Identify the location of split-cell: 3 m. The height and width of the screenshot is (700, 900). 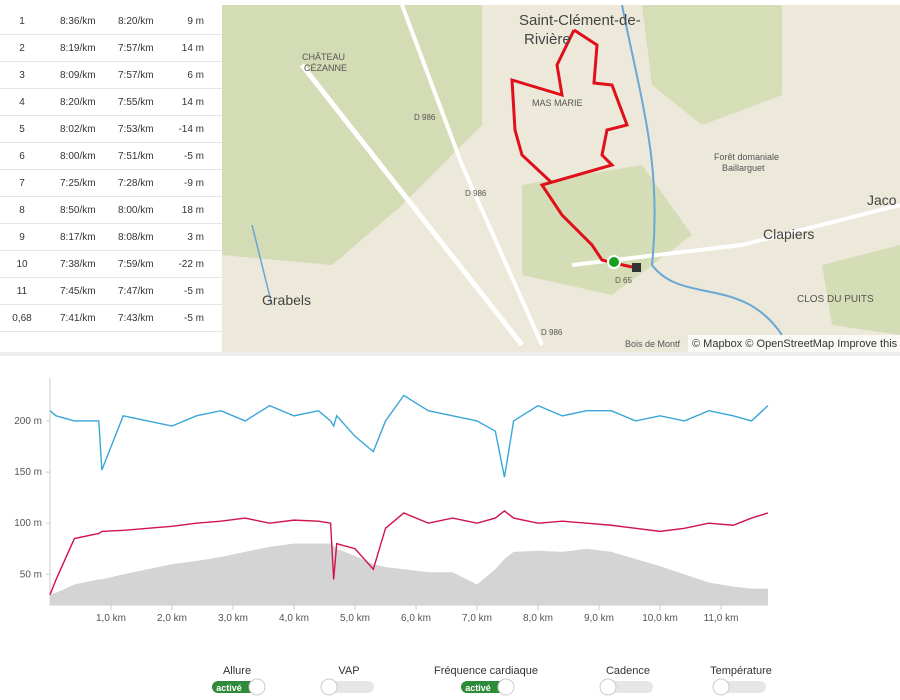
(195, 237).